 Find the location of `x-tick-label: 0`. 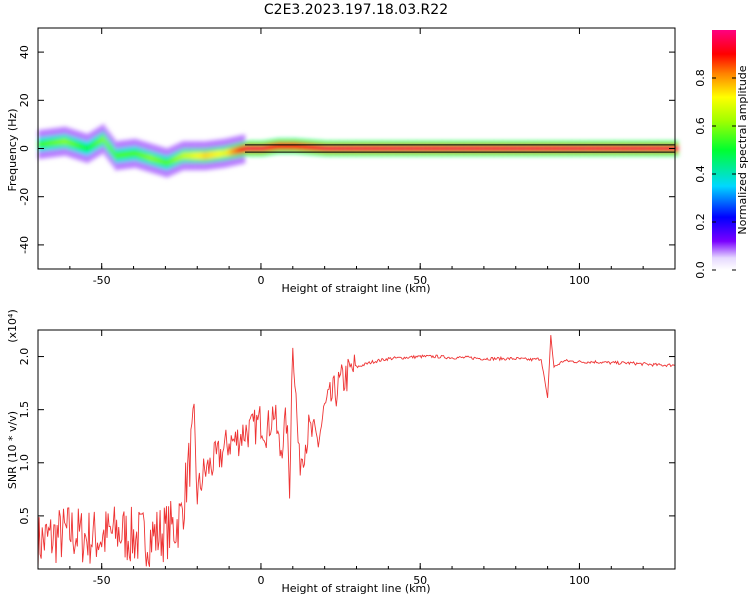

x-tick-label: 0 is located at coordinates (260, 280).